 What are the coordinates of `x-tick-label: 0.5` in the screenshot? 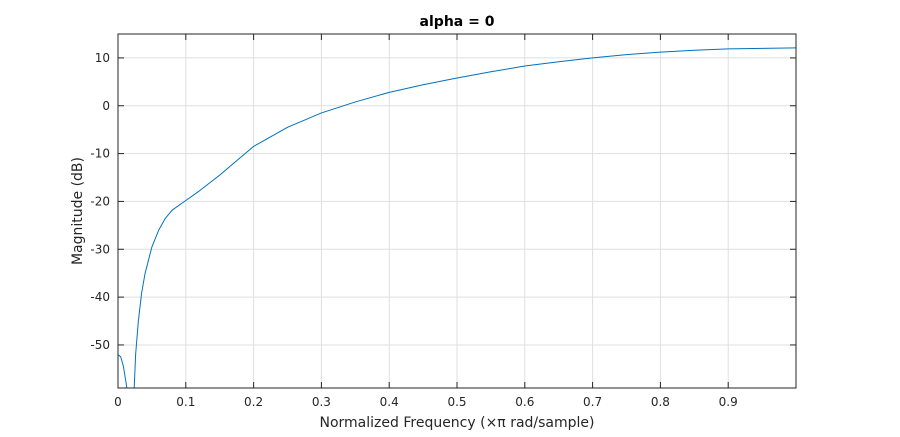 It's located at (456, 402).